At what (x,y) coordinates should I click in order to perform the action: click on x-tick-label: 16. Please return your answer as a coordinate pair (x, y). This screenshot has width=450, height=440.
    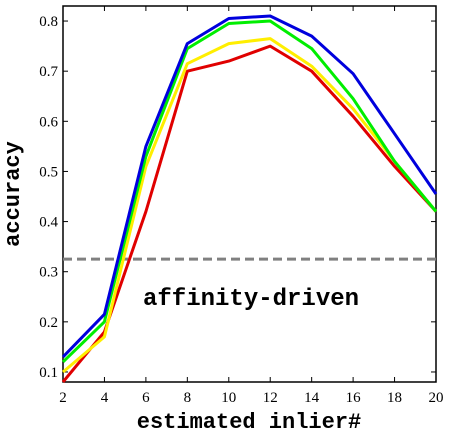
    Looking at the image, I should click on (354, 398).